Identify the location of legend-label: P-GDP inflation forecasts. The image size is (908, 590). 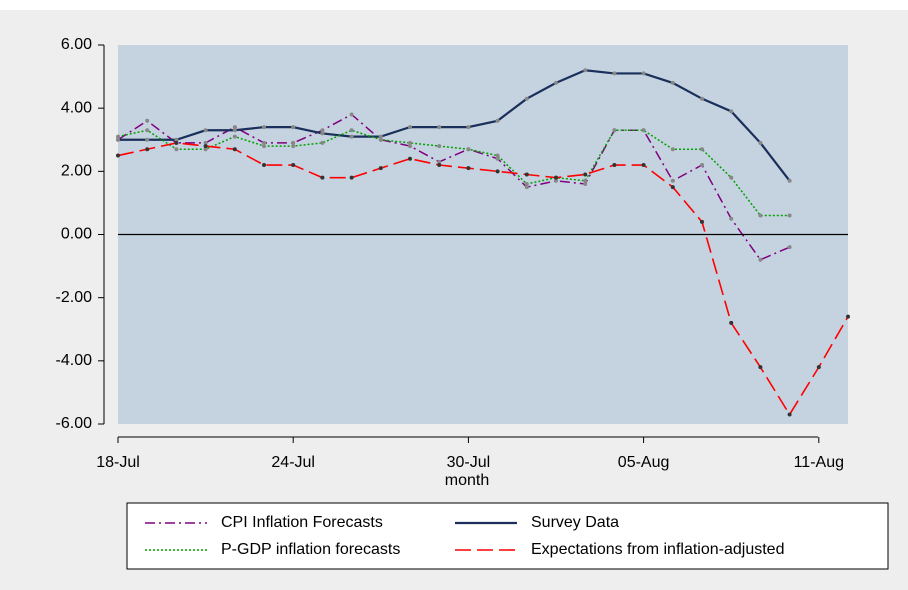
(310, 549).